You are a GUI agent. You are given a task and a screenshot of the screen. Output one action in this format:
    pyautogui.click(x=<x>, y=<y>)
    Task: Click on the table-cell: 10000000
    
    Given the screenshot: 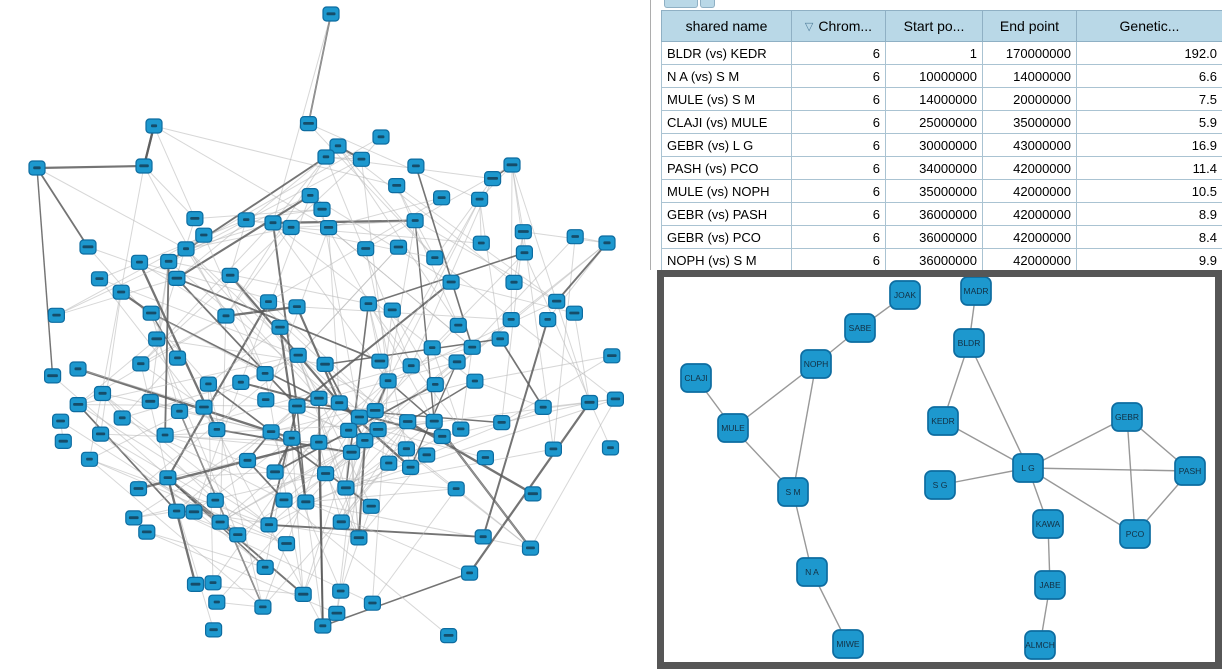 What is the action you would take?
    pyautogui.click(x=934, y=76)
    